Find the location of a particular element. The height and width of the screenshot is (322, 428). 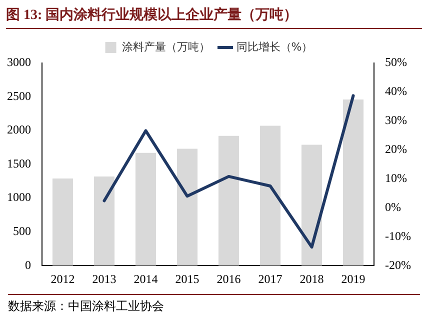

y-tick-label: 2000 is located at coordinates (19, 129).